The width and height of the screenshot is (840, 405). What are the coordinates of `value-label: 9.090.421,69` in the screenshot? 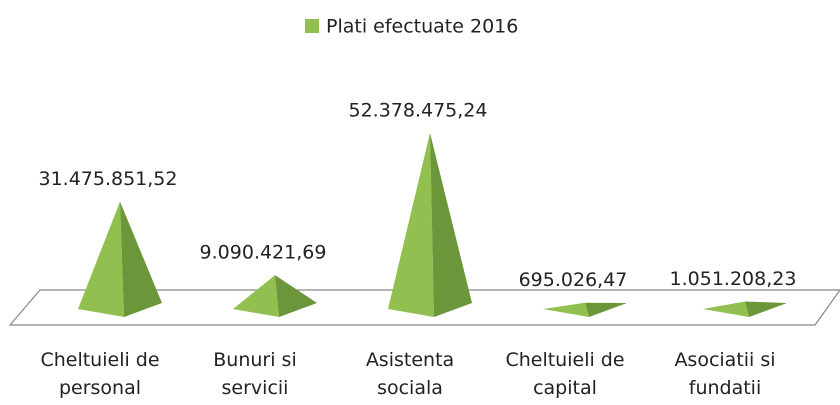 It's located at (263, 253).